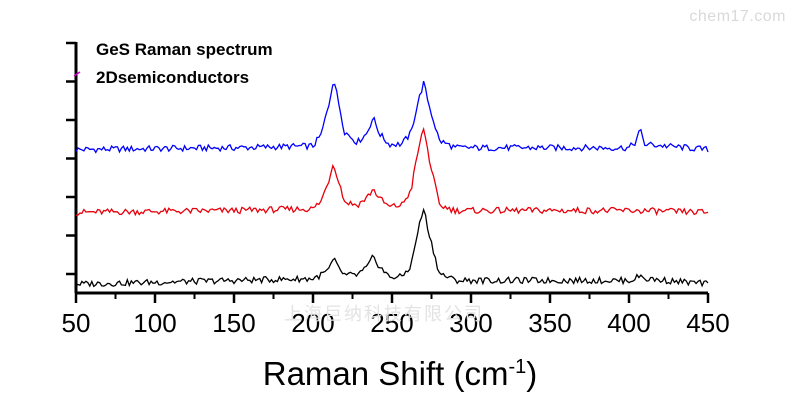 This screenshot has height=411, width=800. What do you see at coordinates (532, 373) in the screenshot?
I see `x-axis-title-suffix: )` at bounding box center [532, 373].